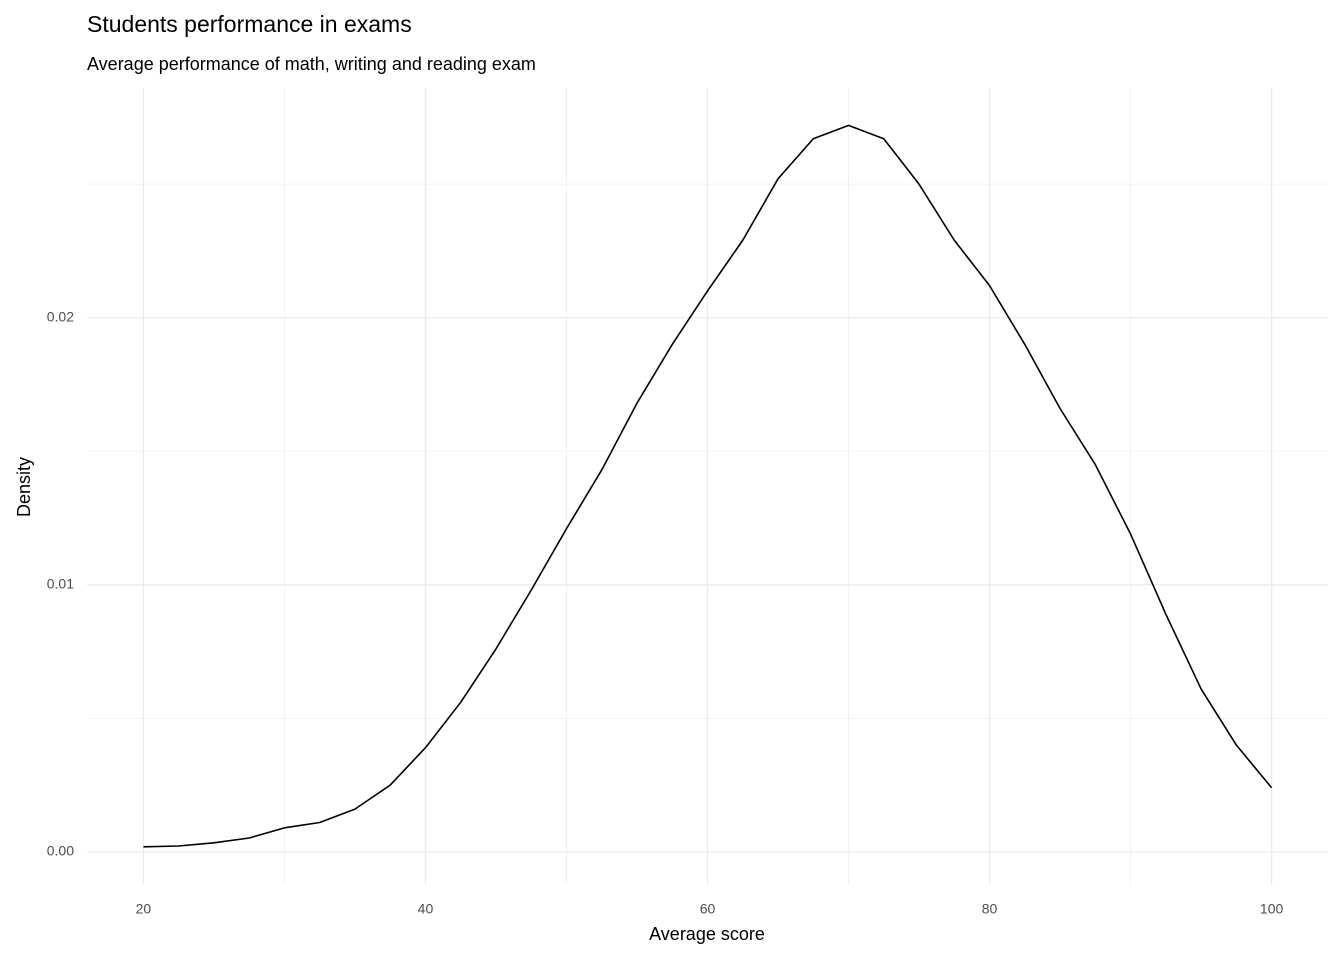  Describe the element at coordinates (24, 487) in the screenshot. I see `y-axis-title: Density` at that location.